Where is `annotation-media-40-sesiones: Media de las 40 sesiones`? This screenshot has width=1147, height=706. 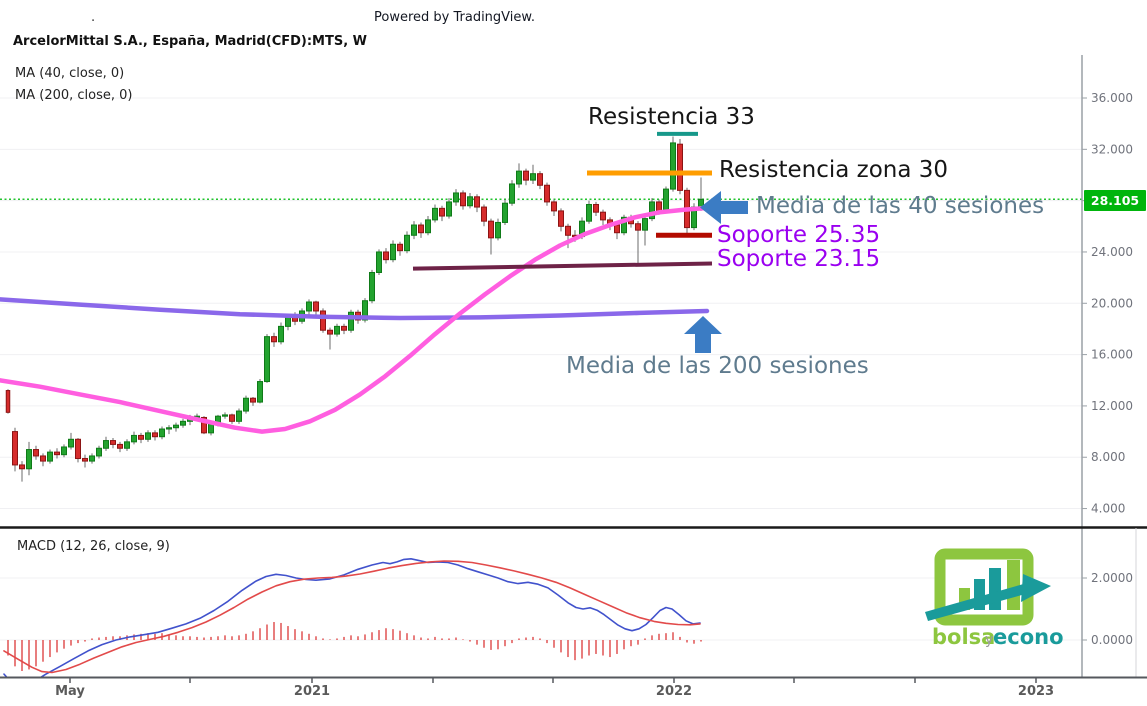
annotation-media-40-sesiones: Media de las 40 sesiones is located at coordinates (900, 206).